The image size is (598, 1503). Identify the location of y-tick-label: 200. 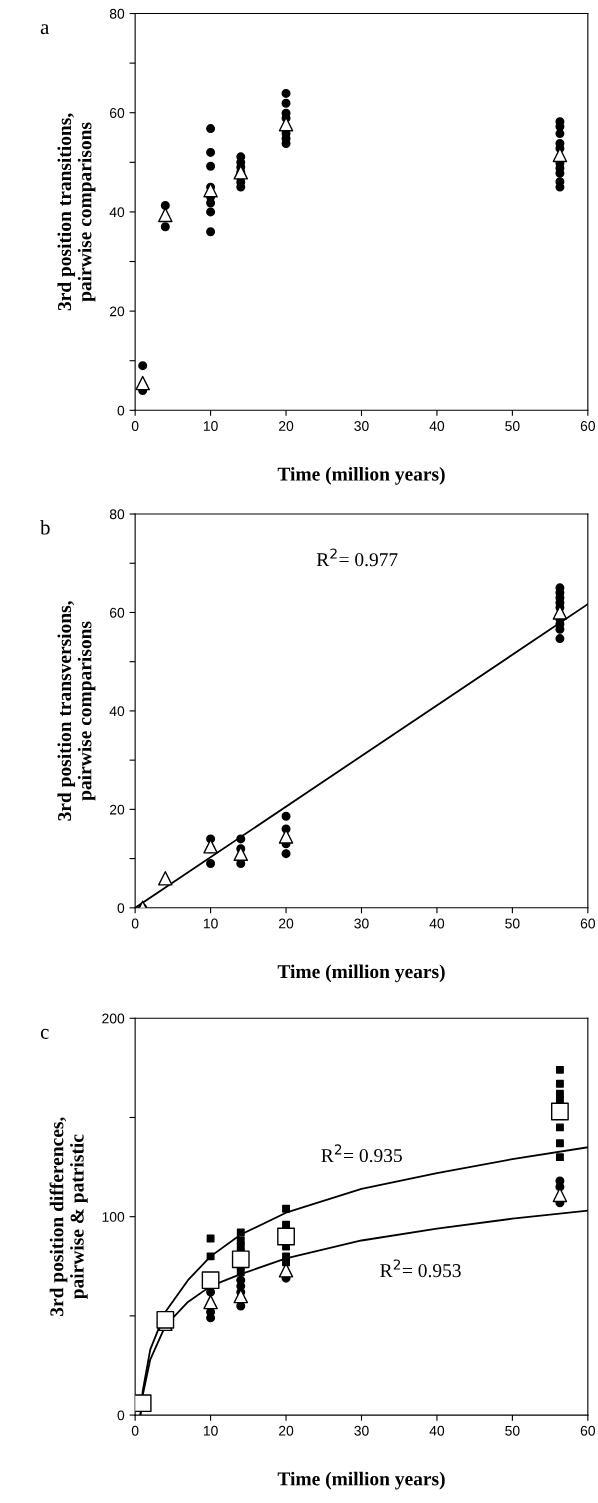
(113, 1018).